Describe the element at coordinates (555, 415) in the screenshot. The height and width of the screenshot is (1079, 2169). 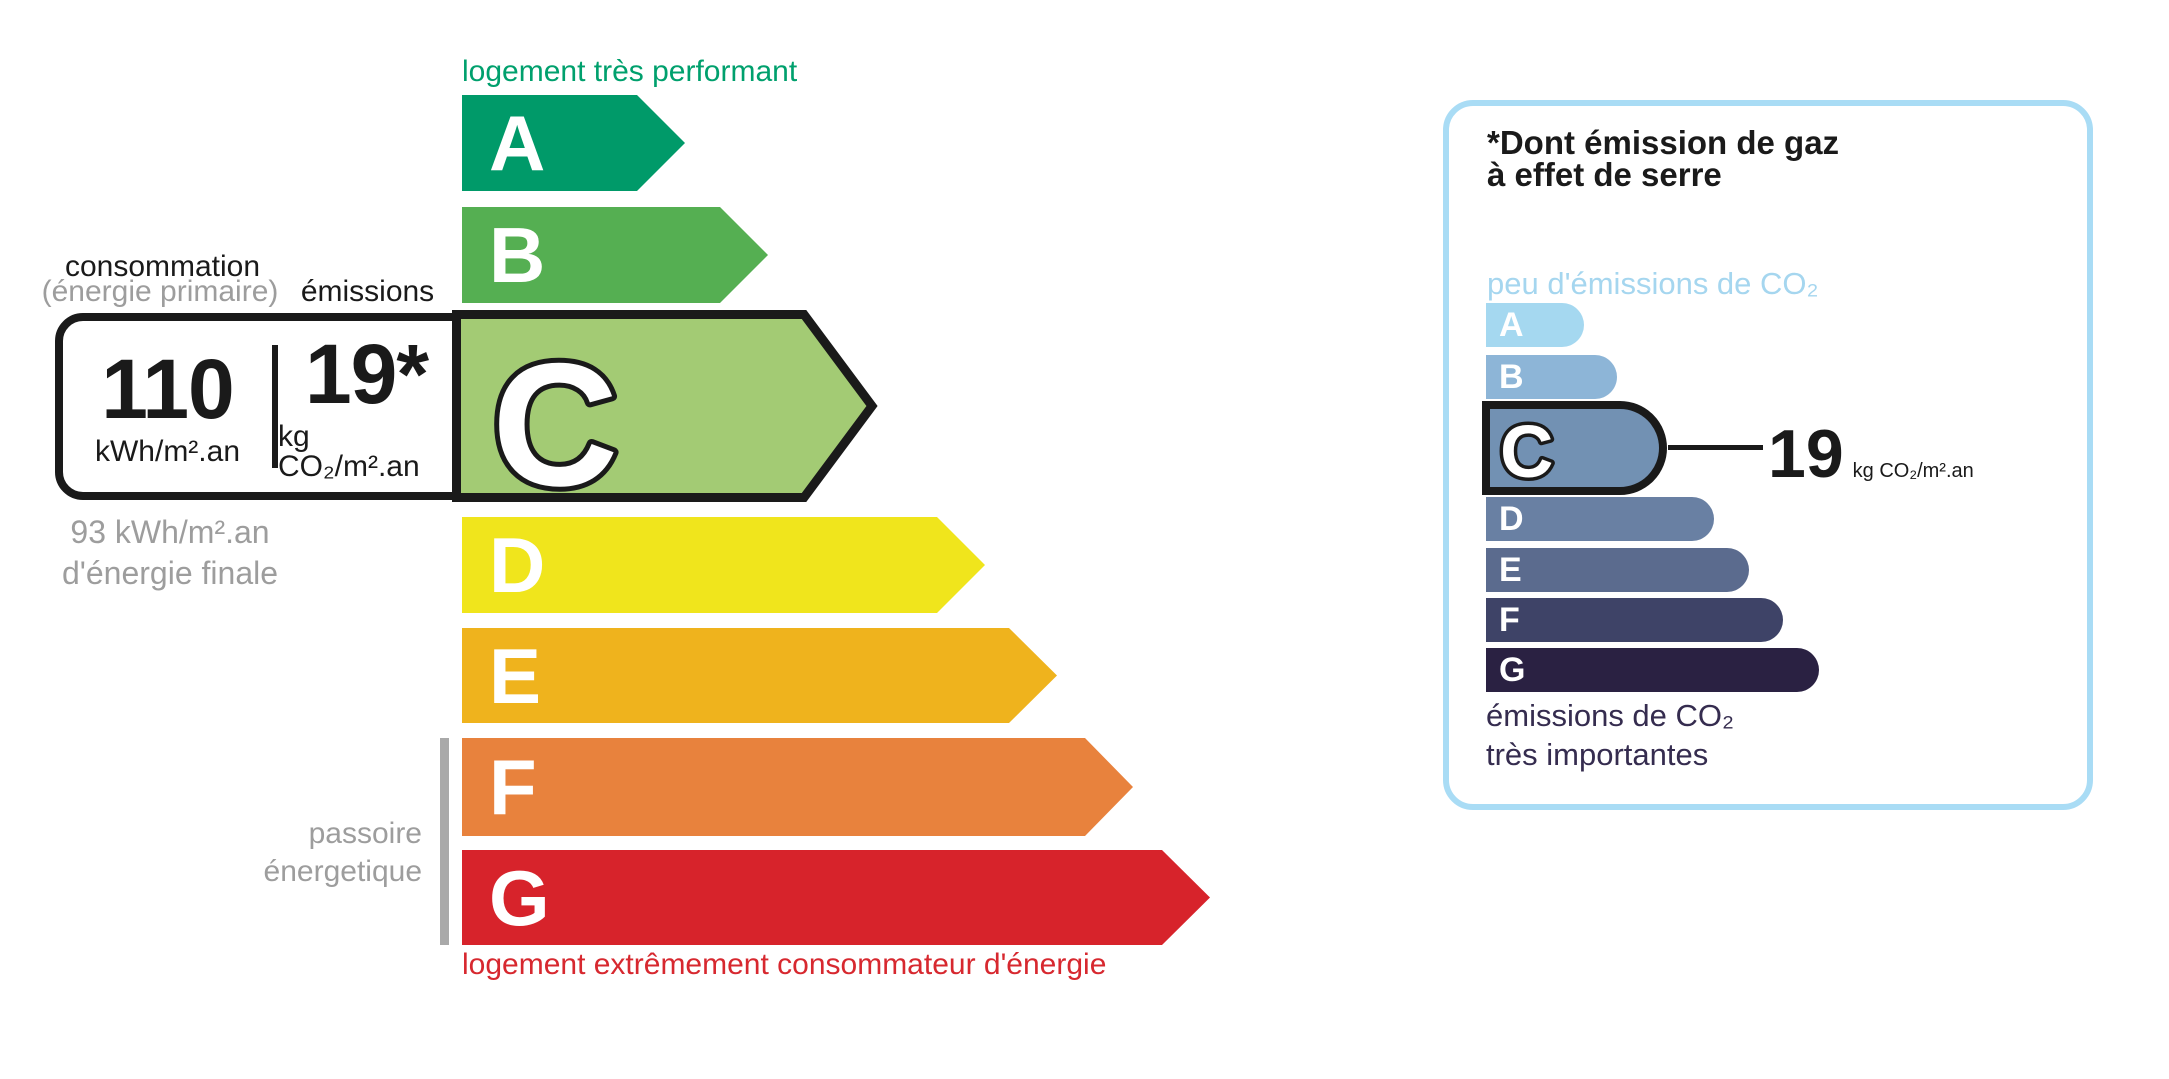
I see `energy-class-letter-c: C` at that location.